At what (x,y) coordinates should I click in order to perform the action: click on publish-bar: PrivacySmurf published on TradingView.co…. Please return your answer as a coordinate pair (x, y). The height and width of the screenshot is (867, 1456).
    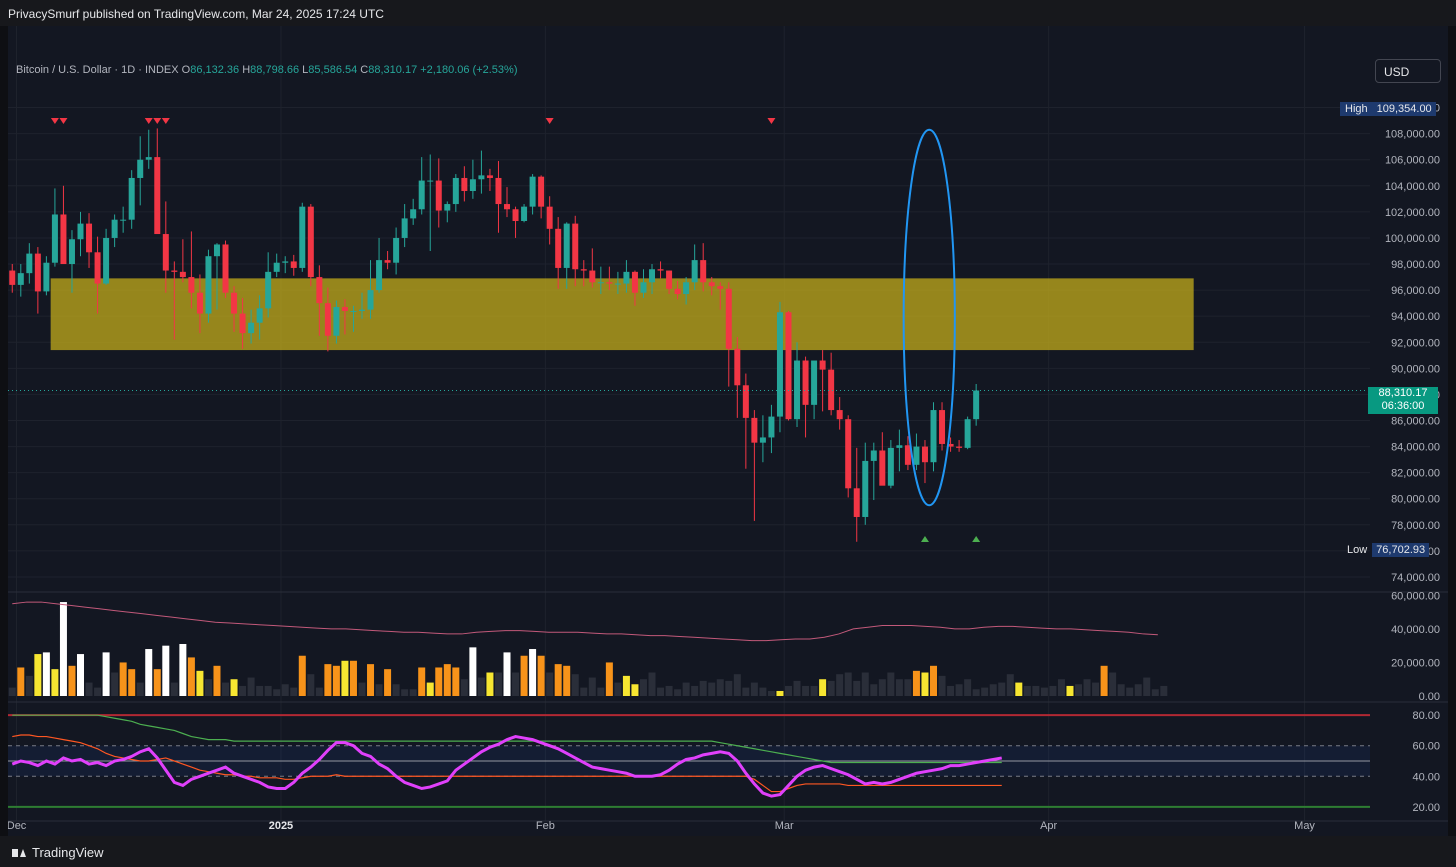
    Looking at the image, I should click on (728, 13).